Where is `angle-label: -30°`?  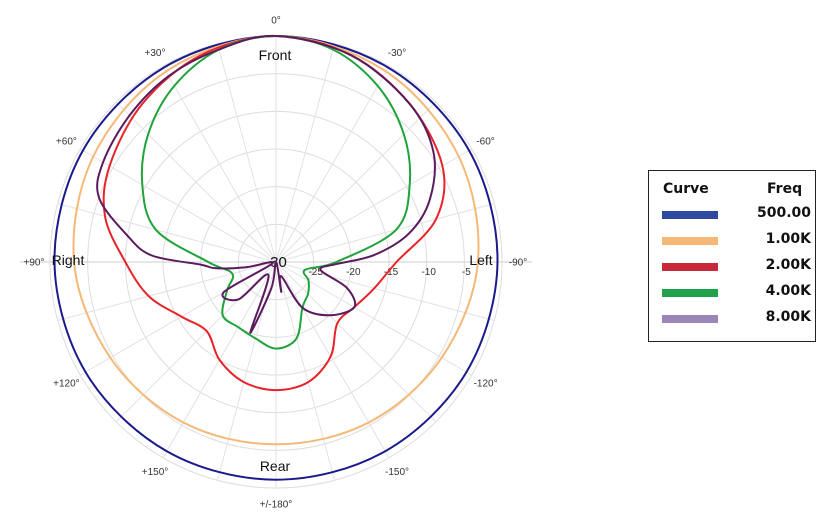 angle-label: -30° is located at coordinates (397, 53).